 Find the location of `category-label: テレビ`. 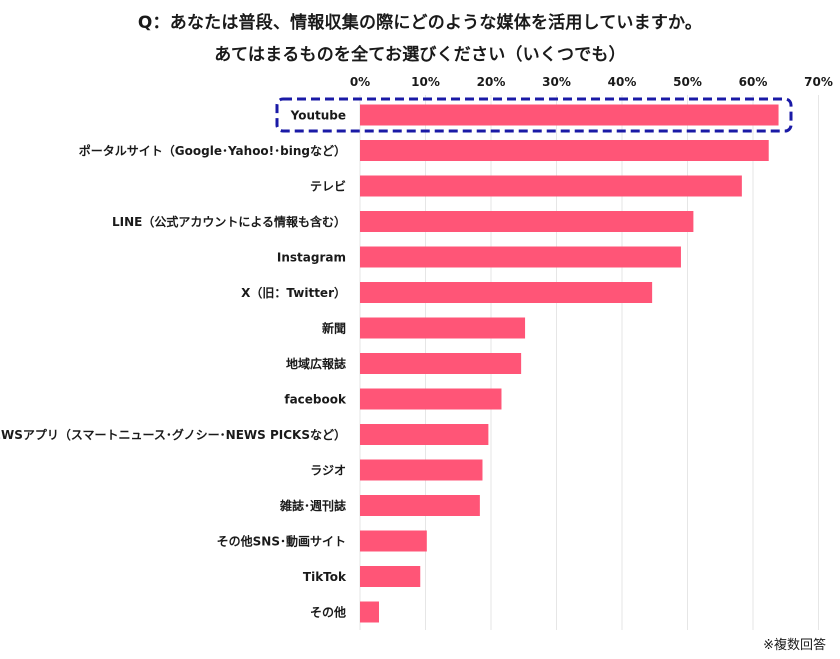

category-label: テレビ is located at coordinates (328, 186).